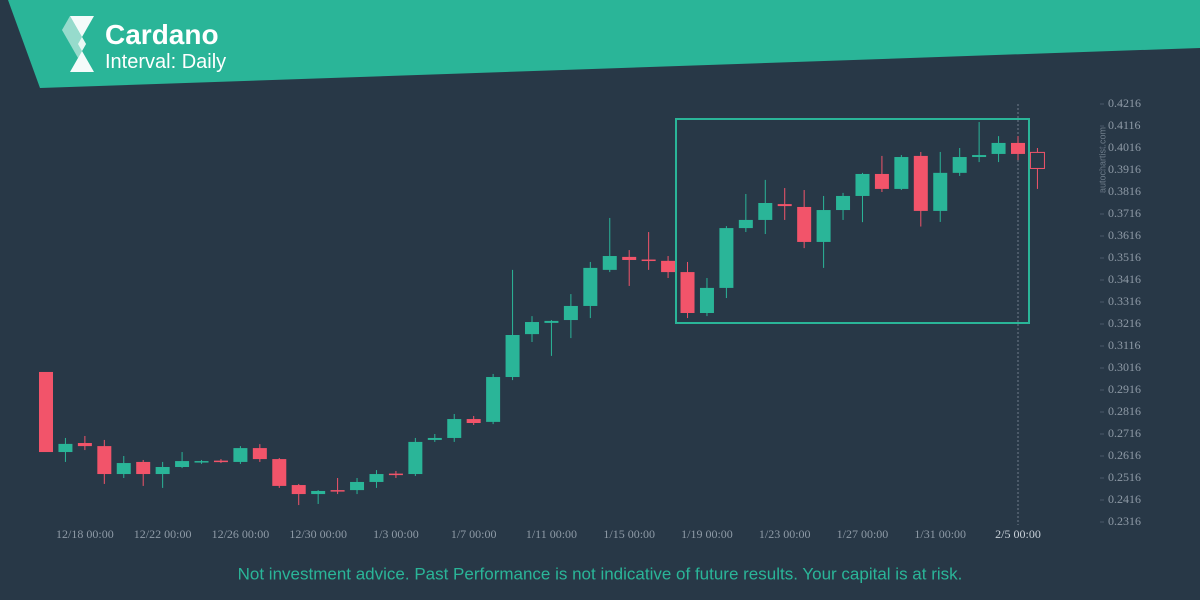 Image resolution: width=1200 pixels, height=600 pixels. What do you see at coordinates (1124, 103) in the screenshot?
I see `y-tick-label: 0.4216` at bounding box center [1124, 103].